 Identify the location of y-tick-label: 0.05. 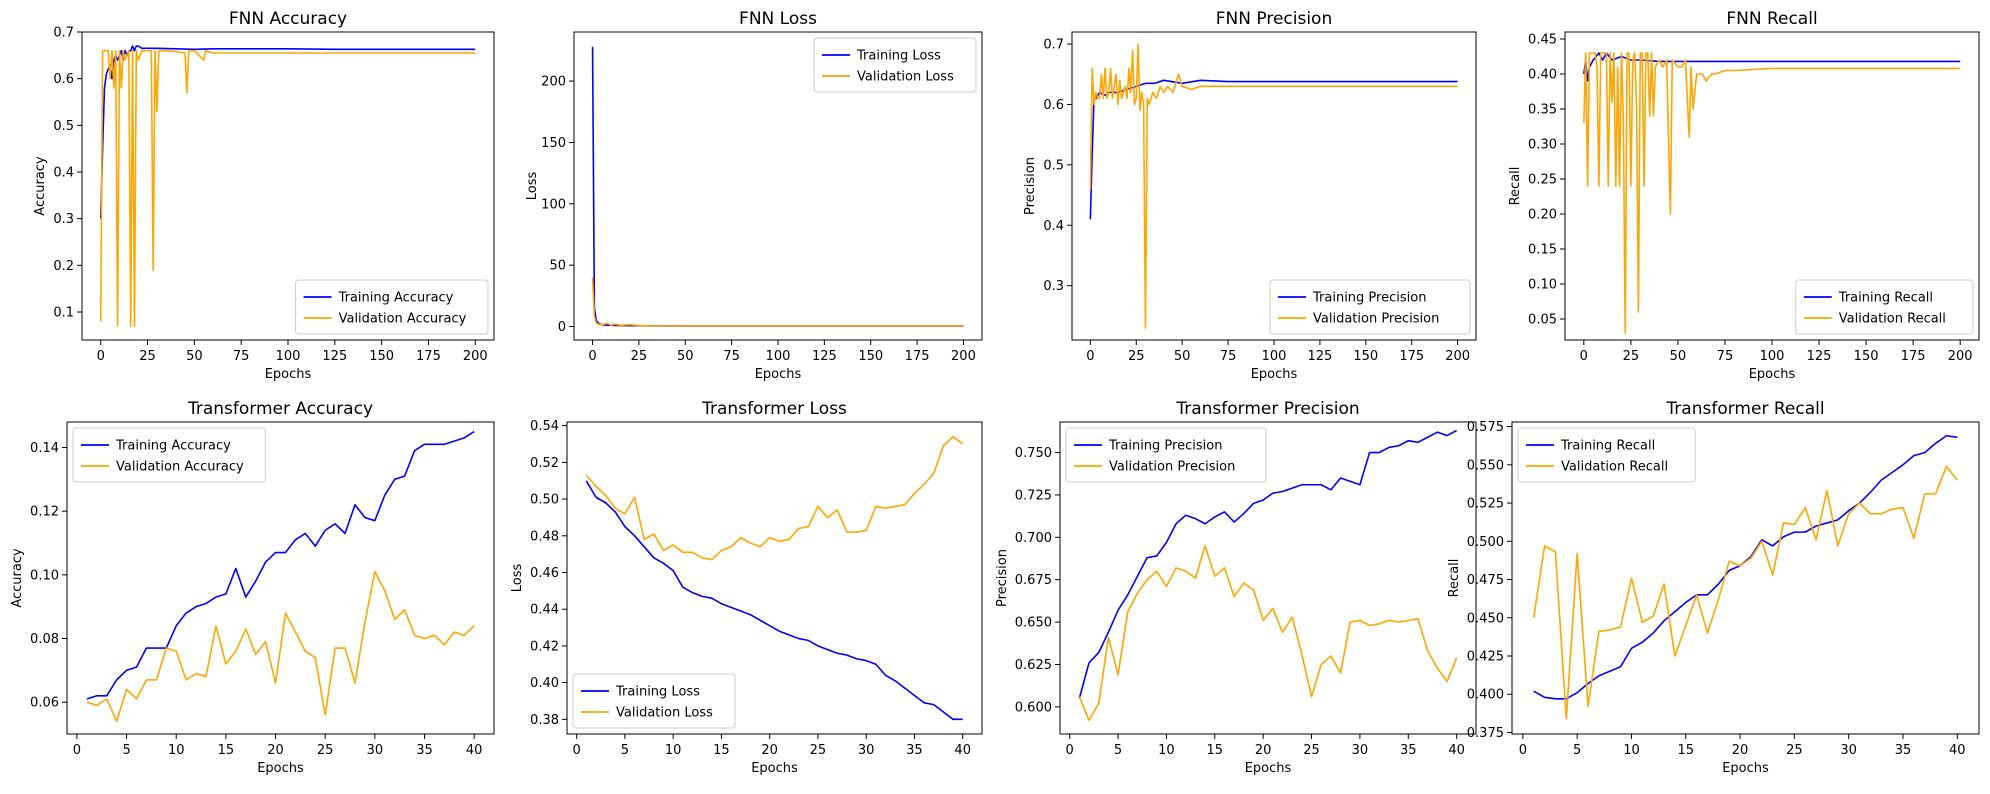
(1542, 320).